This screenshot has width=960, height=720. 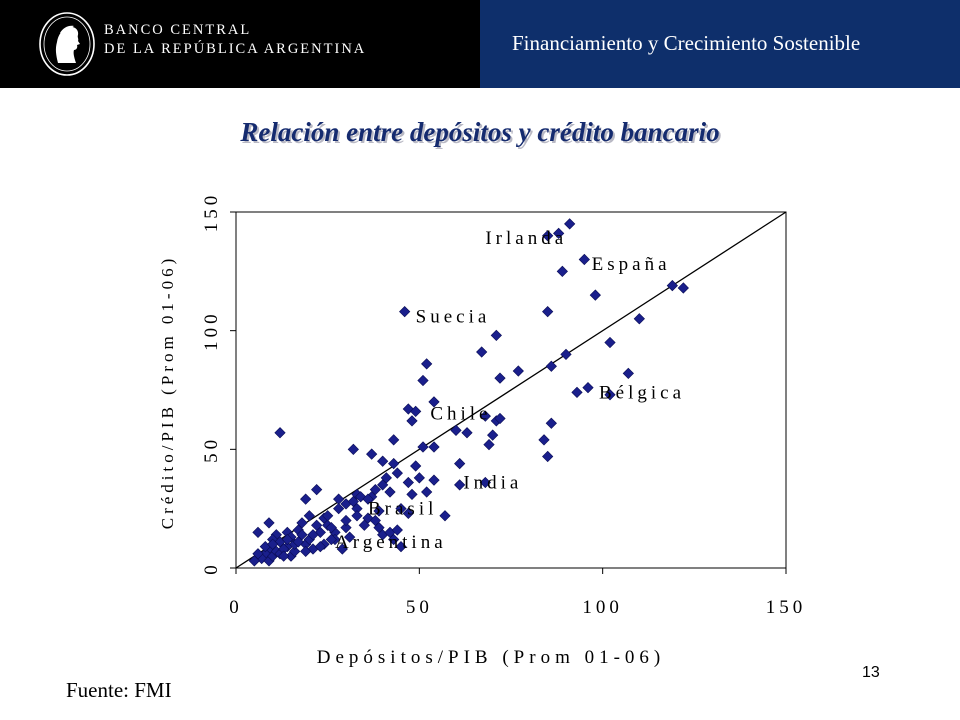 I want to click on x-tick-label: 150, so click(x=786, y=607).